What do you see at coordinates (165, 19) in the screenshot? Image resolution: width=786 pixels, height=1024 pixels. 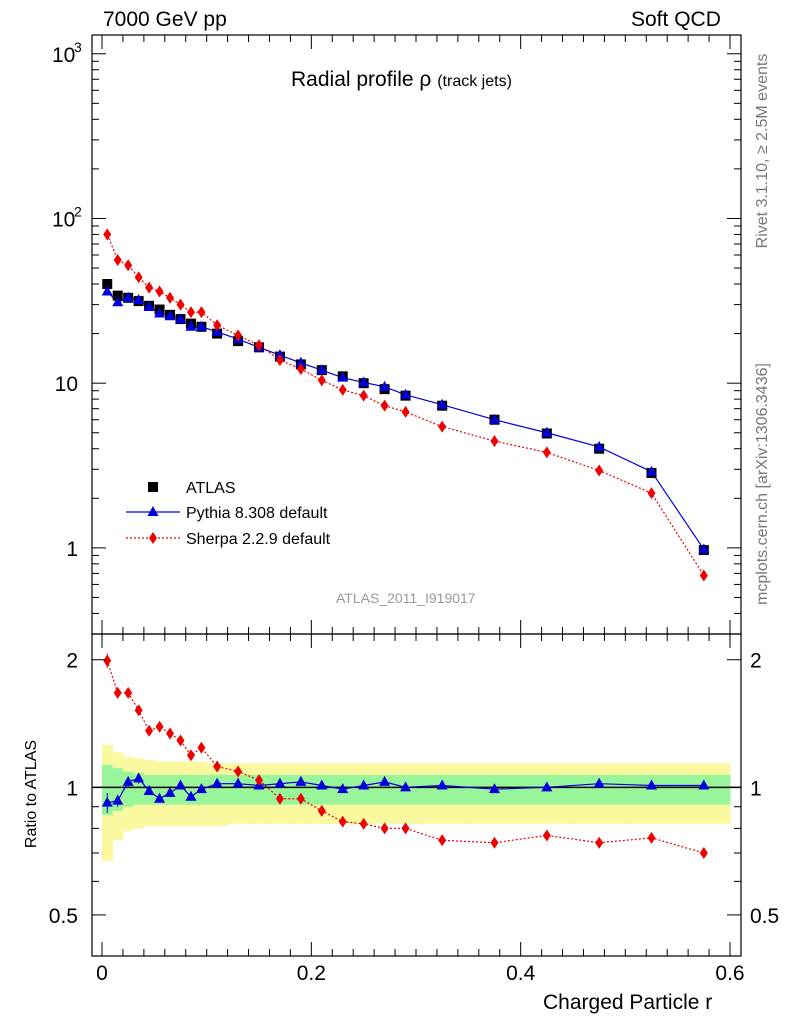 I see `header-left: 7000 GeV pp` at bounding box center [165, 19].